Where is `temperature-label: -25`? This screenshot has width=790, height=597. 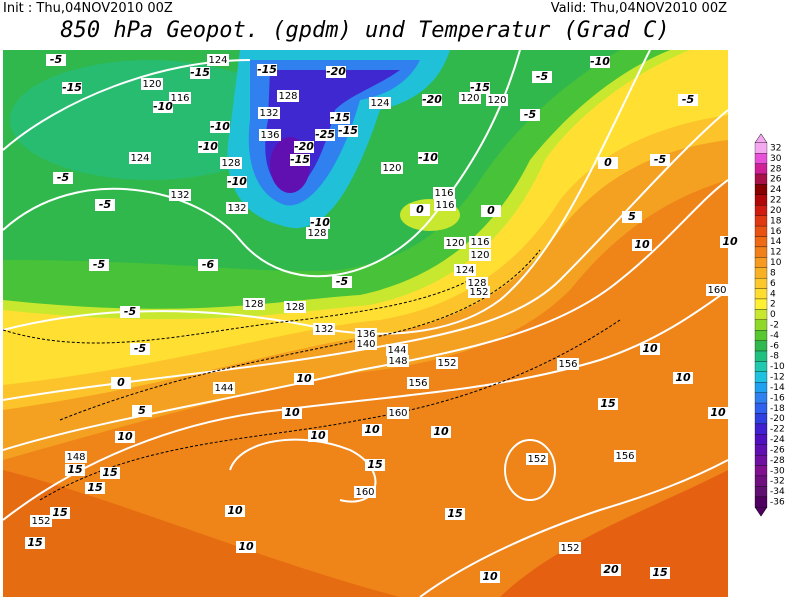
temperature-label: -25 is located at coordinates (325, 134).